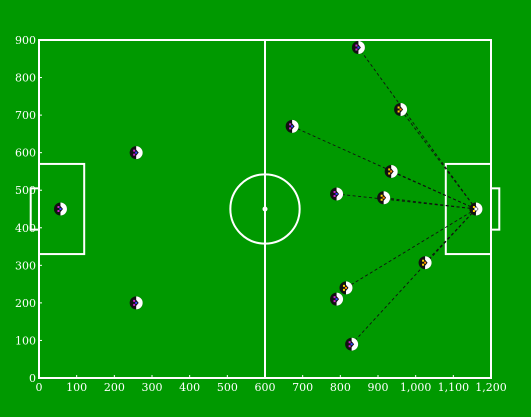 The image size is (531, 417). What do you see at coordinates (265, 387) in the screenshot?
I see `x-tick-label: 600` at bounding box center [265, 387].